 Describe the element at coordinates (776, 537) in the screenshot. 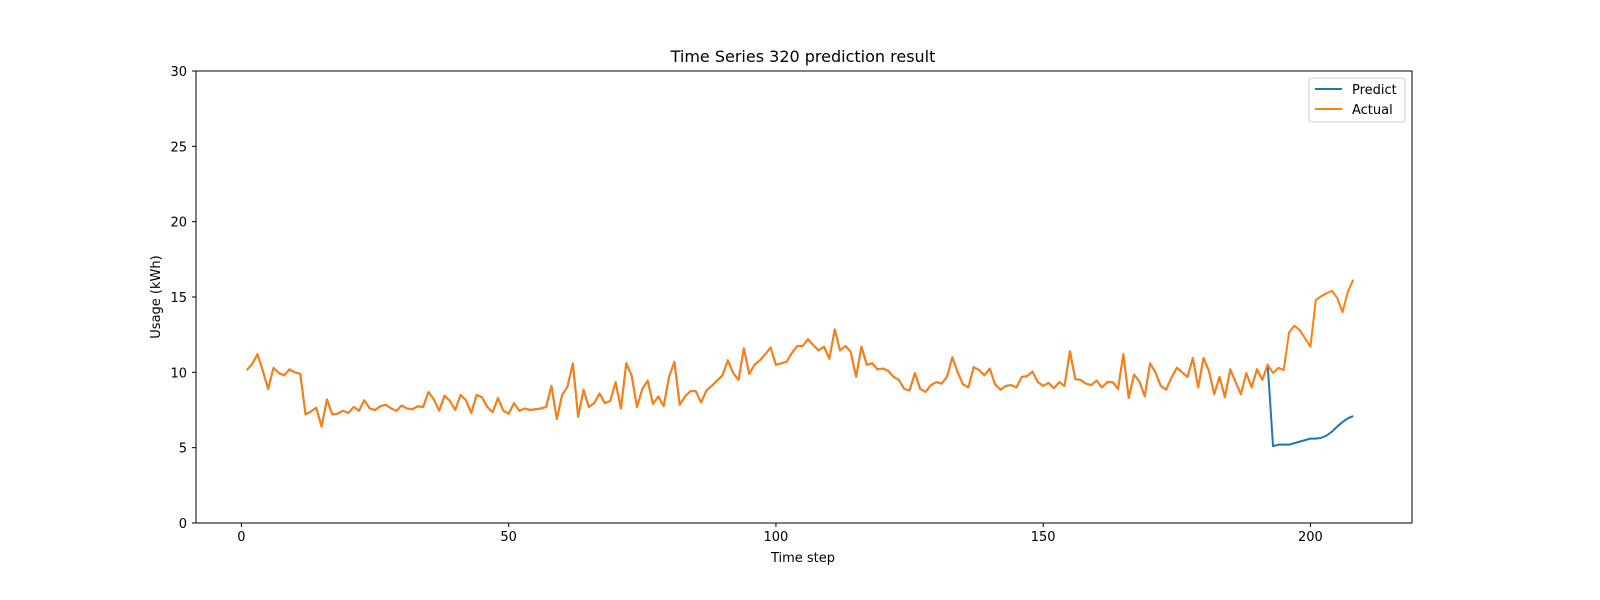

I see `x-tick-label: 100` at that location.